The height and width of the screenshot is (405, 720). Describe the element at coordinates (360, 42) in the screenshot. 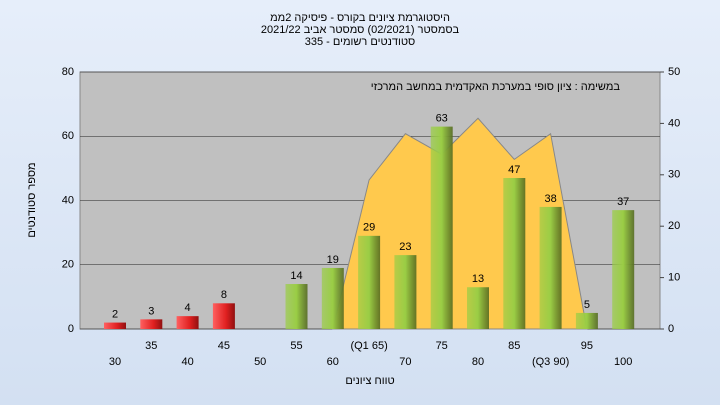

I see `chart-subtitle: סטודנטים רשומים - 335` at that location.